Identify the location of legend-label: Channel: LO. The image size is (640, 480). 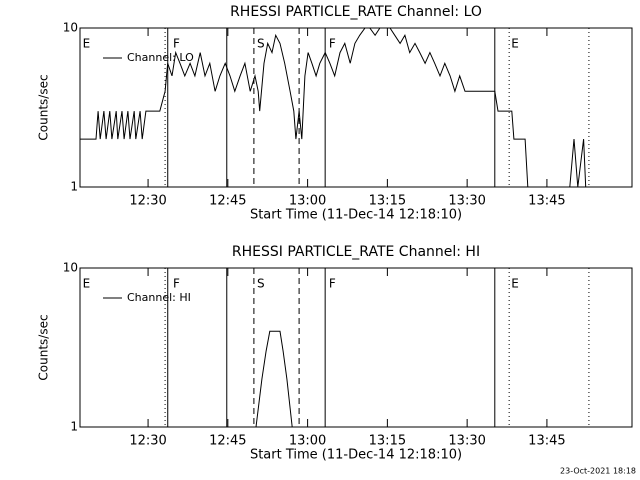
(160, 57).